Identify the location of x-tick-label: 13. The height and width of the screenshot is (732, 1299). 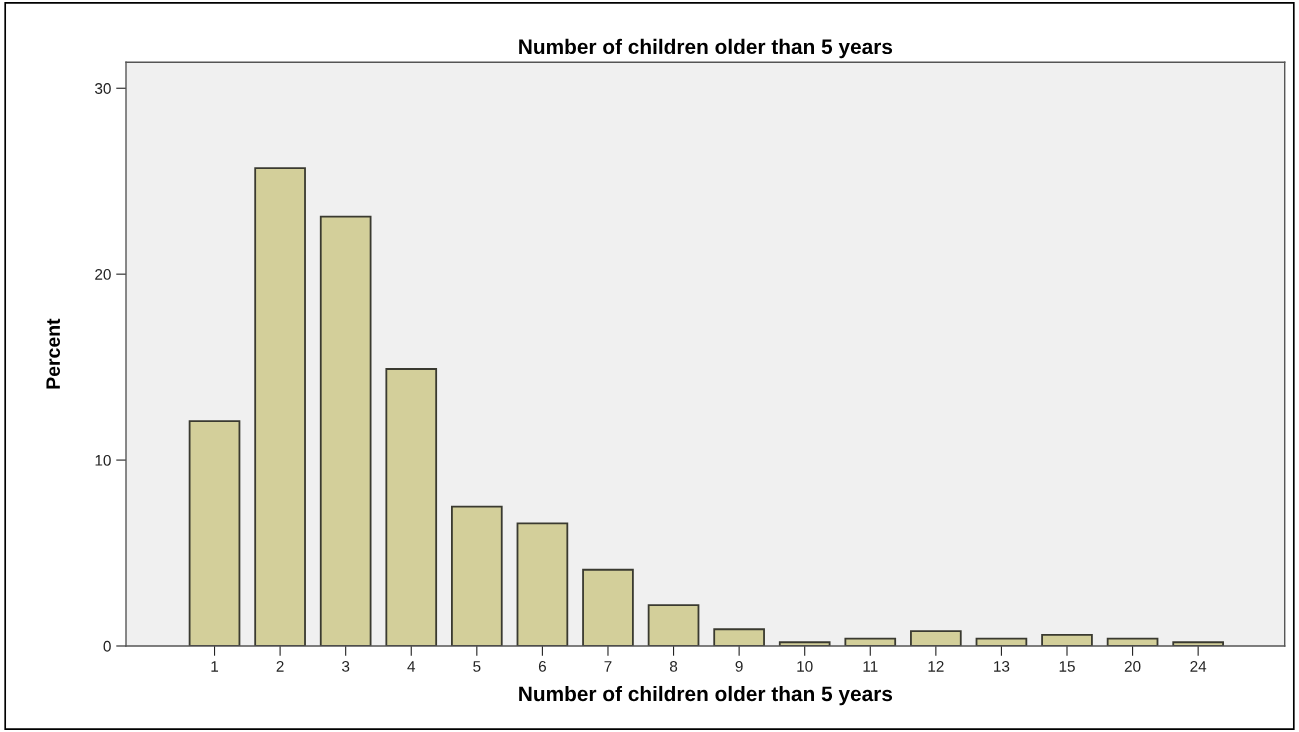
(1002, 666).